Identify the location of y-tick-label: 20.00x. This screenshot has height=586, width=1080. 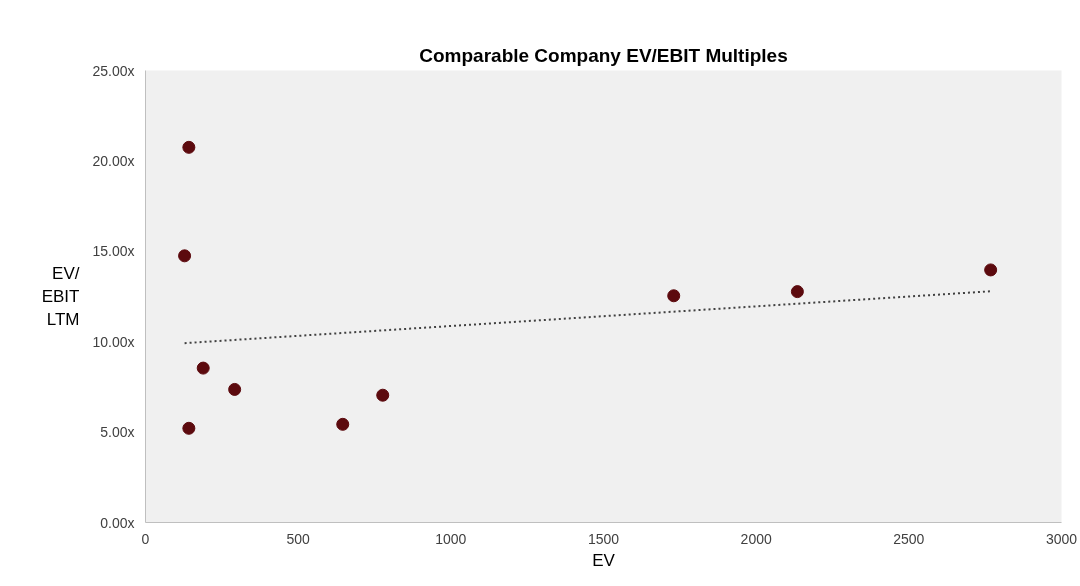
(113, 160).